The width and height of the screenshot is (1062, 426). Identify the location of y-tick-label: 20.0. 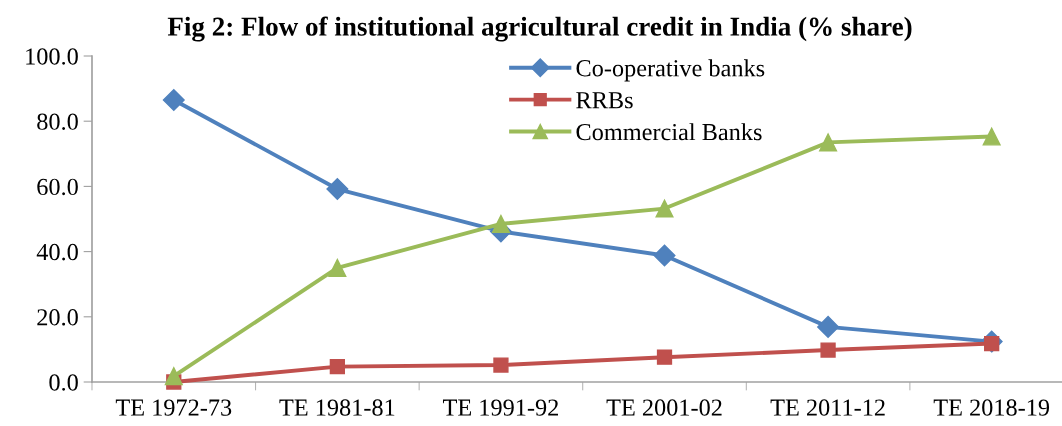
(57, 317).